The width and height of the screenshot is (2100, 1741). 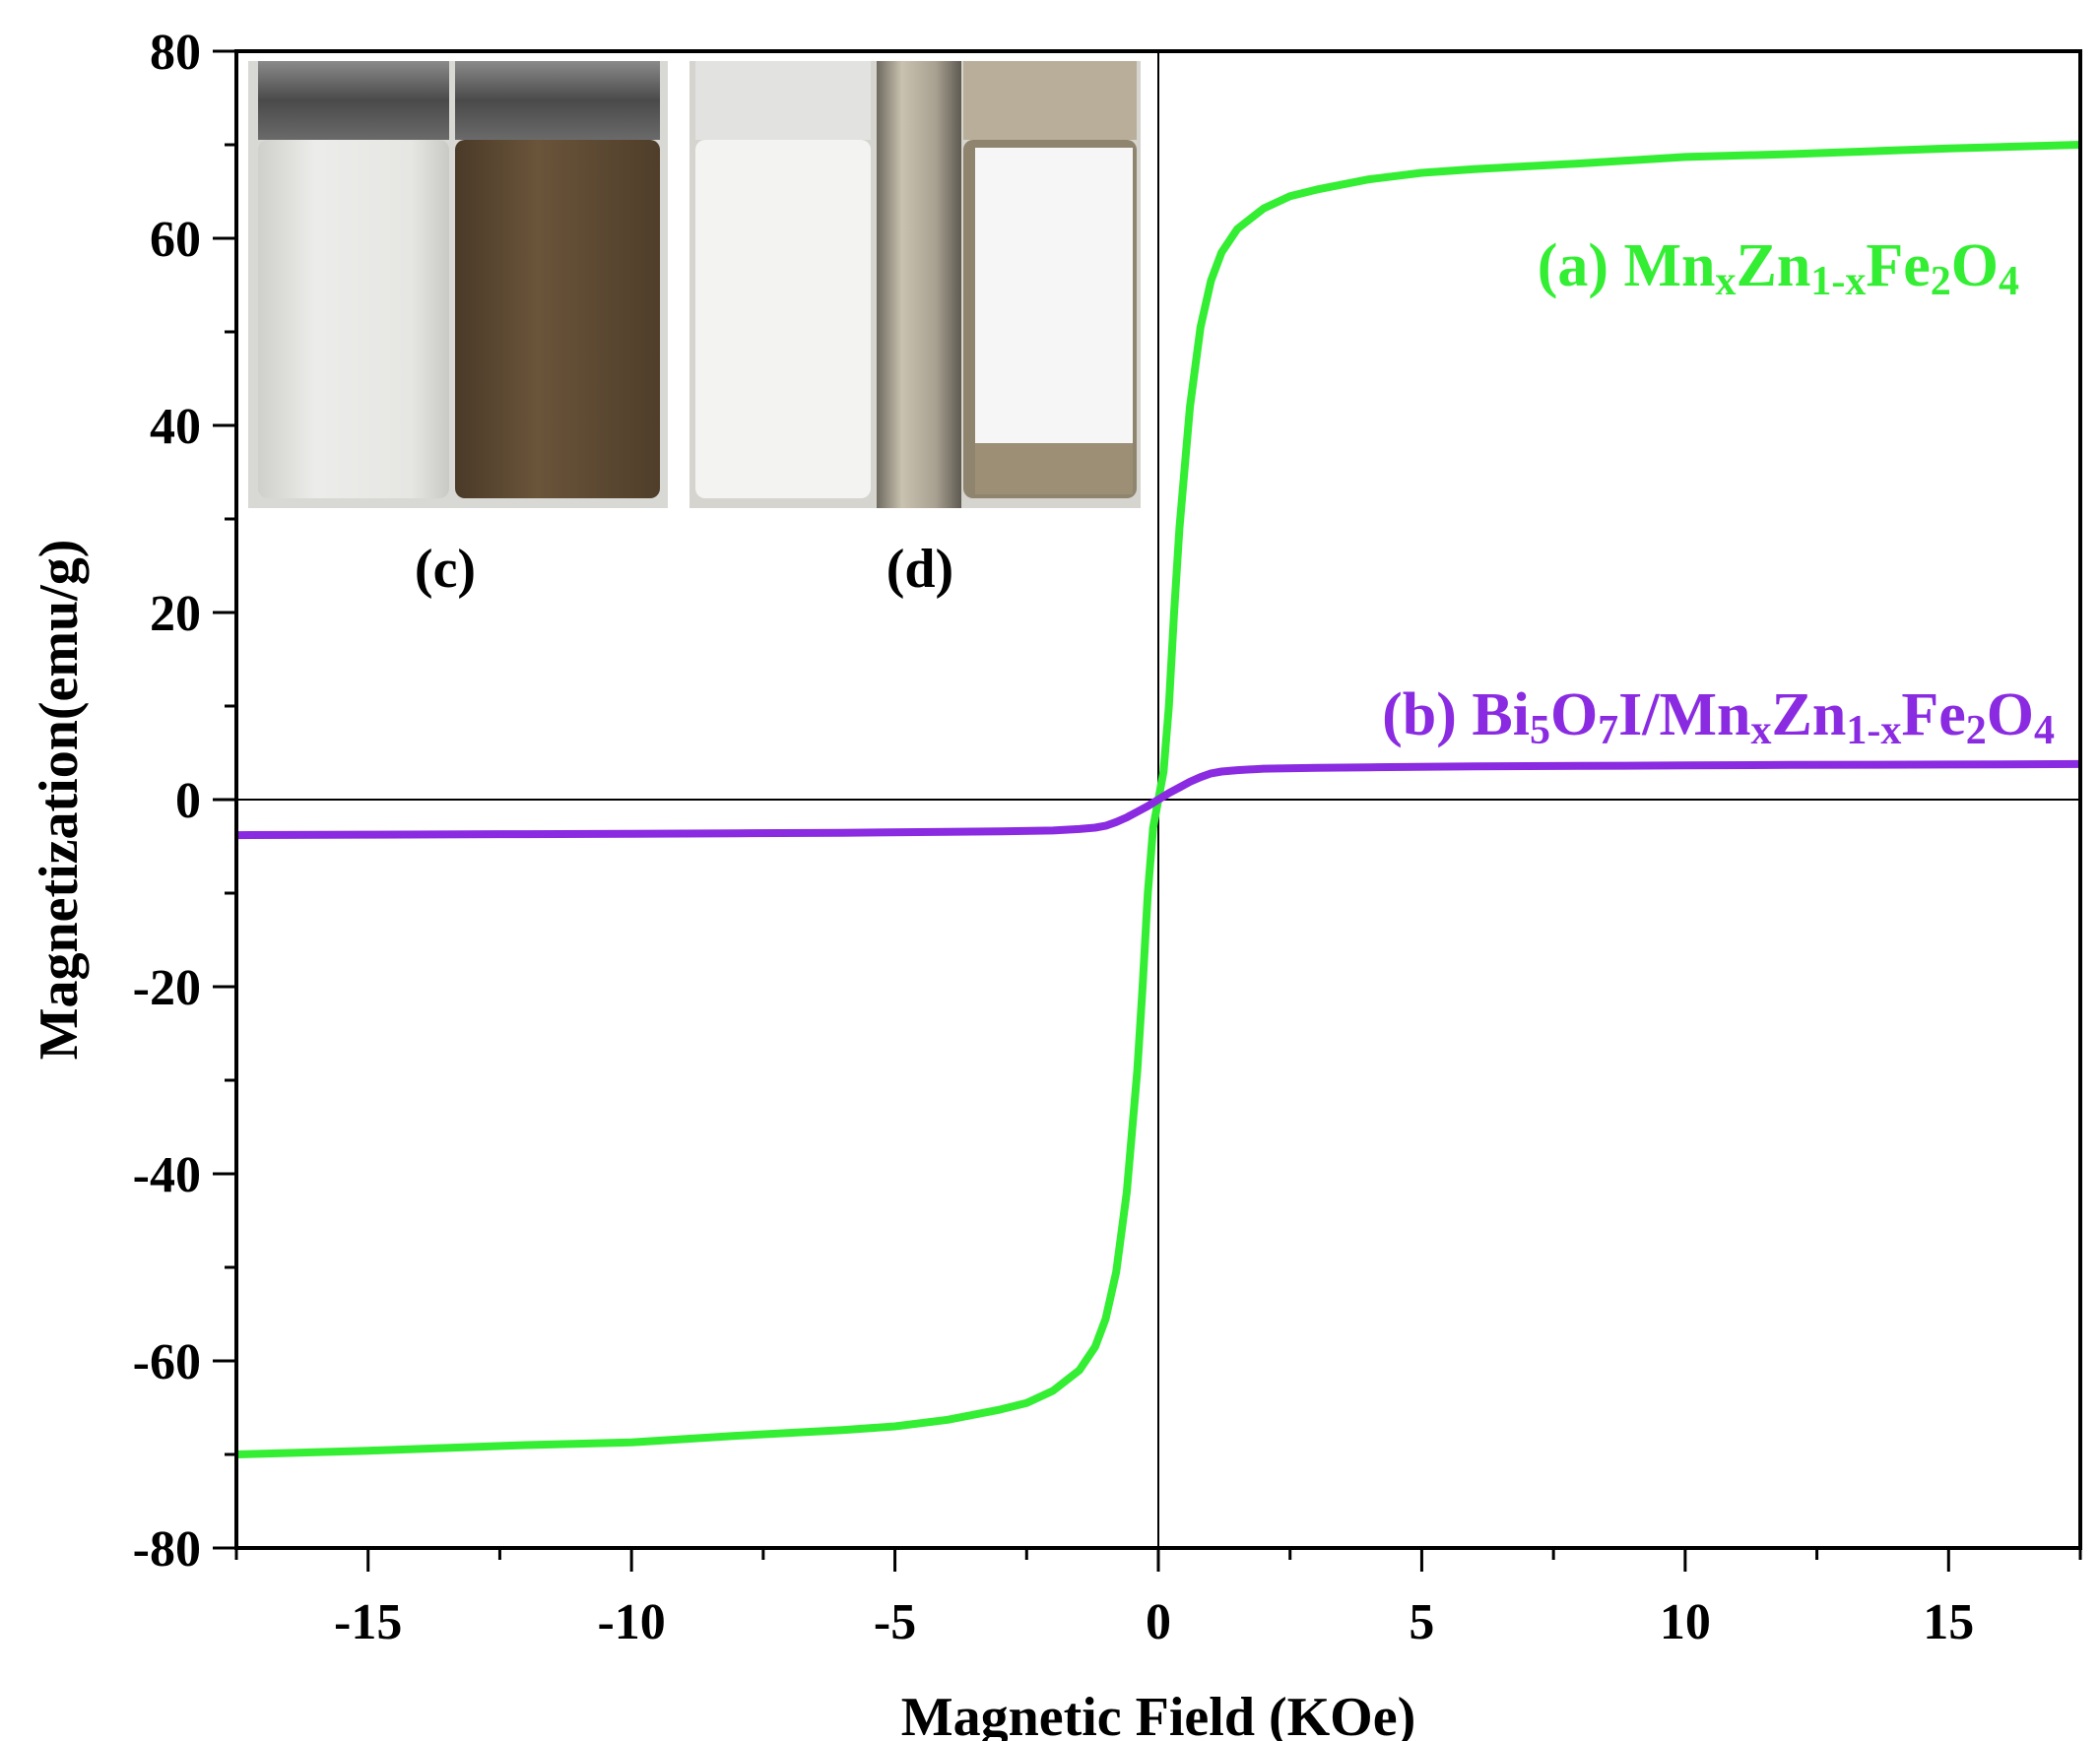 What do you see at coordinates (368, 1622) in the screenshot?
I see `x-tick-label: -15` at bounding box center [368, 1622].